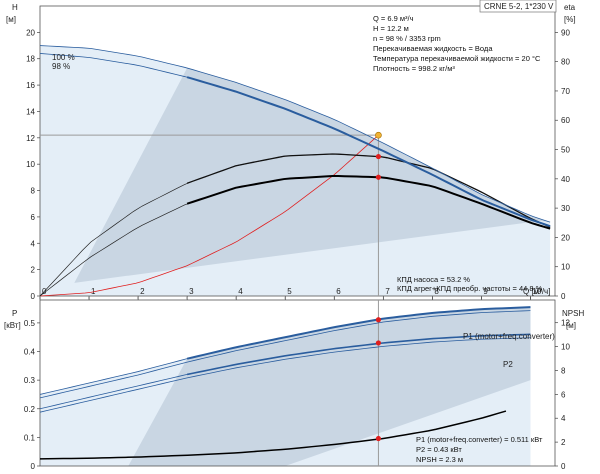 The image size is (600, 474). I want to click on duty-point-marker, so click(378, 135).